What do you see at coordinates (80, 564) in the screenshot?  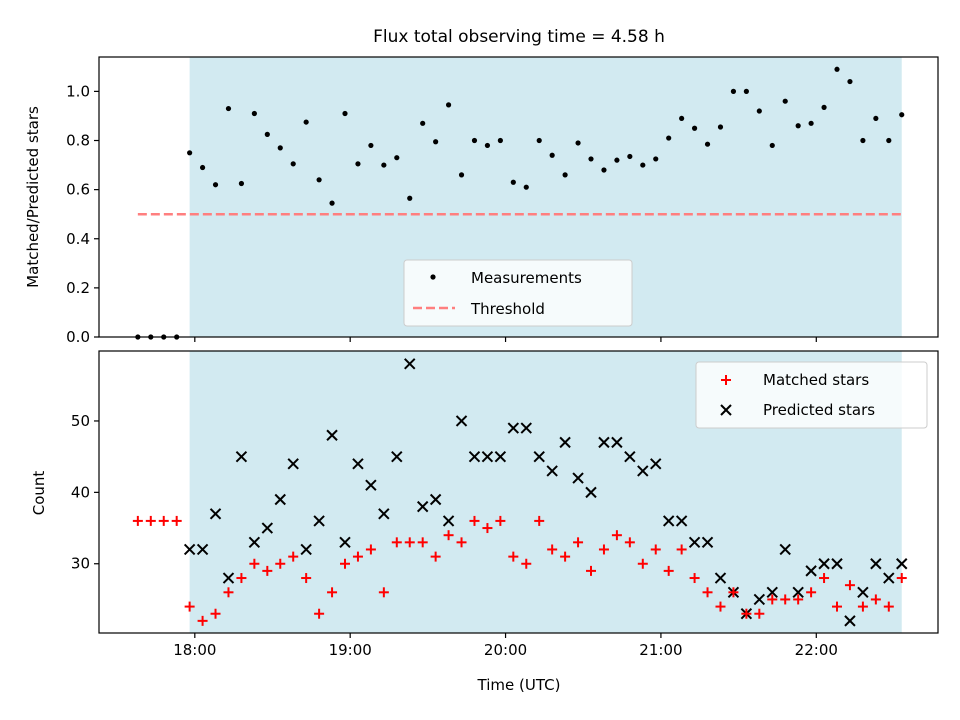 I see `count-y-tick-label: 30` at bounding box center [80, 564].